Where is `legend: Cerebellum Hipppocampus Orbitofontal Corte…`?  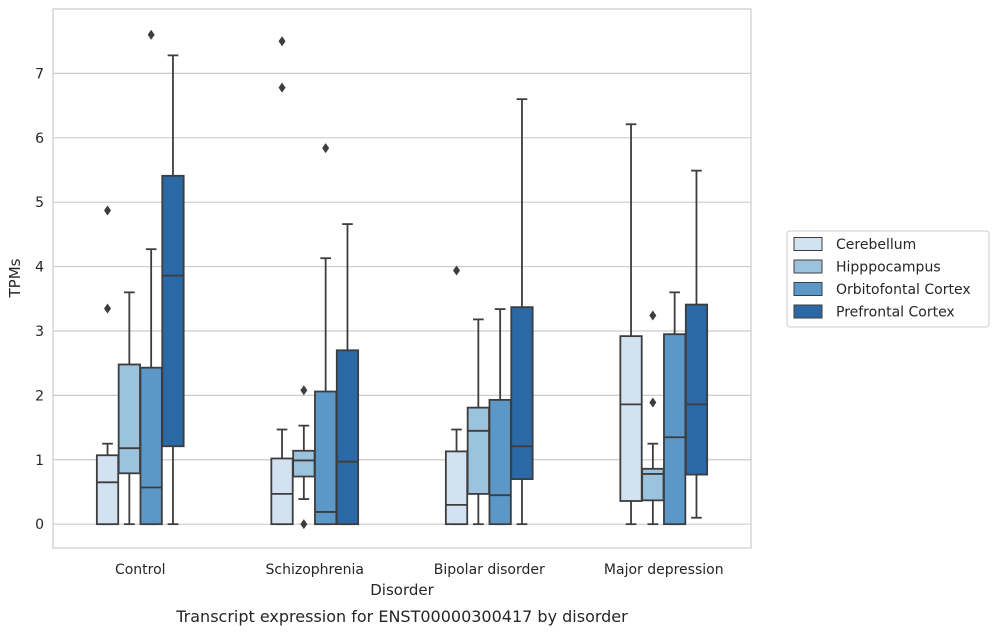
legend: Cerebellum Hipppocampus Orbitofontal Corte… is located at coordinates (888, 279).